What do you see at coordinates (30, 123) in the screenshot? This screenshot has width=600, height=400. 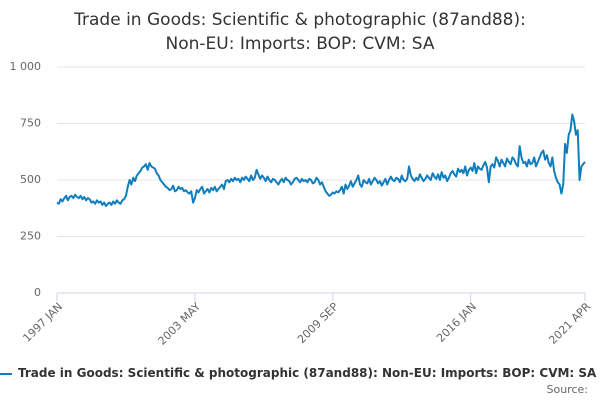 I see `y-tick-label: 750` at bounding box center [30, 123].